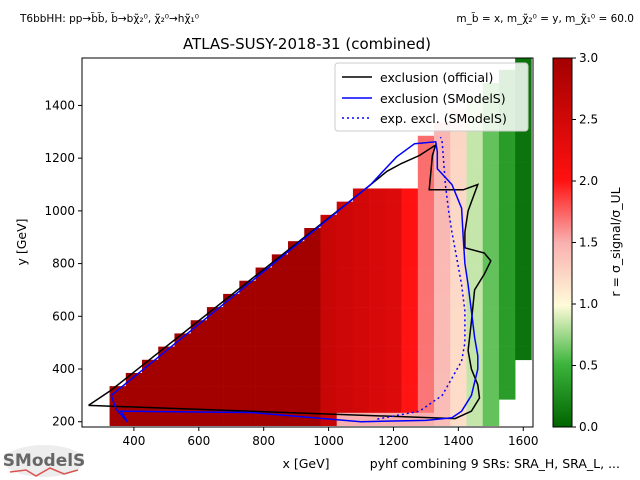  What do you see at coordinates (305, 463) in the screenshot?
I see `x-axis-label: x [GeV]` at bounding box center [305, 463].